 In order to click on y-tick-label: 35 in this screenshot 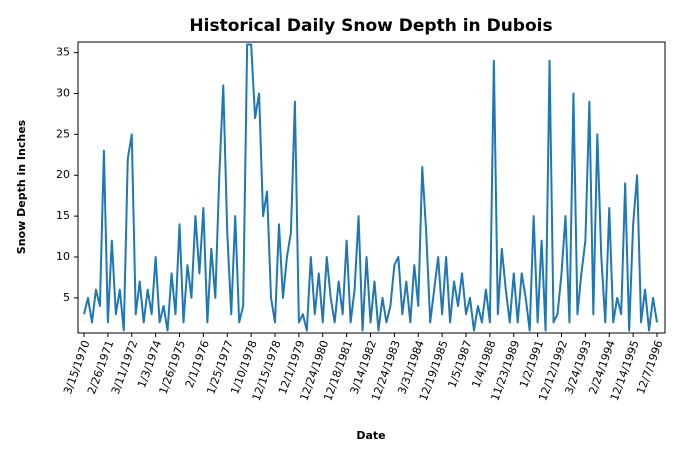, I will do `click(63, 52)`.